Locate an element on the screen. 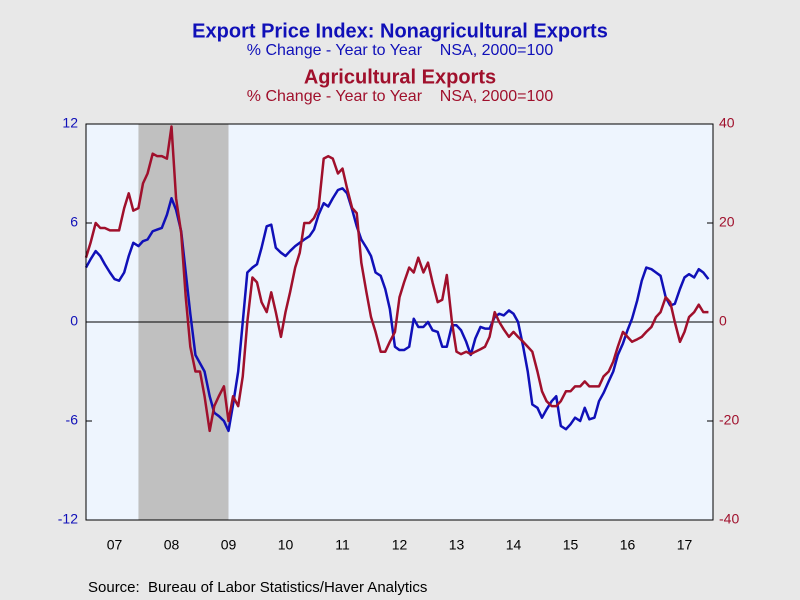 The width and height of the screenshot is (800, 600). x-tick-label: 10 is located at coordinates (286, 545).